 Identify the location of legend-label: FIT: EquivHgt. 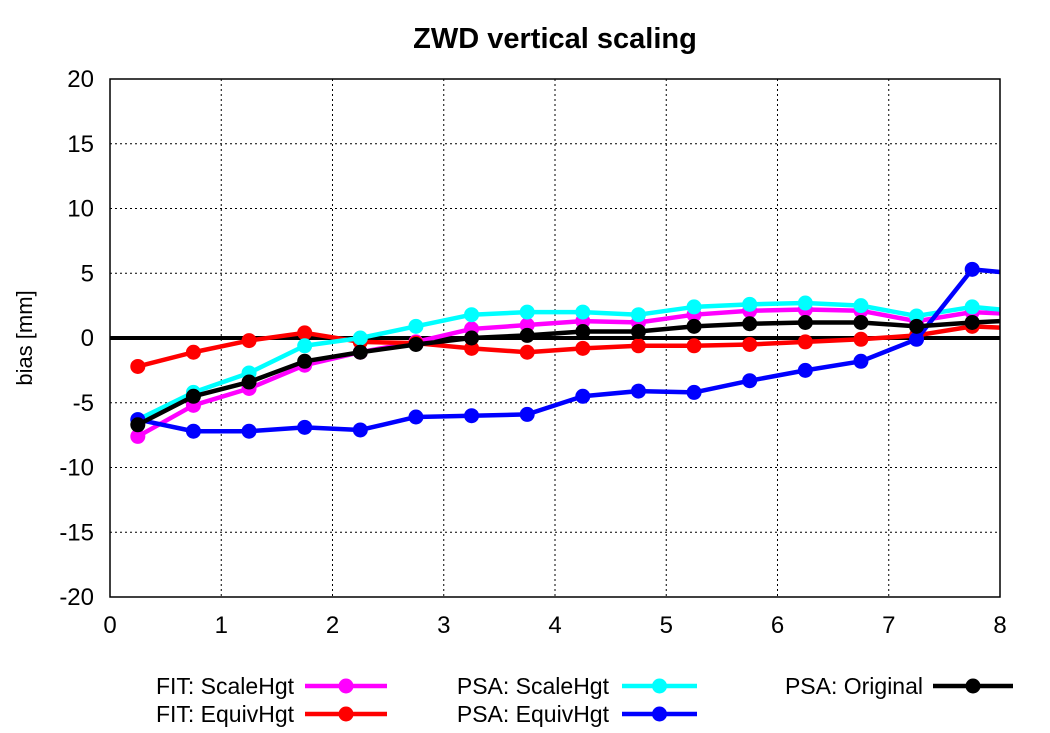
(225, 714).